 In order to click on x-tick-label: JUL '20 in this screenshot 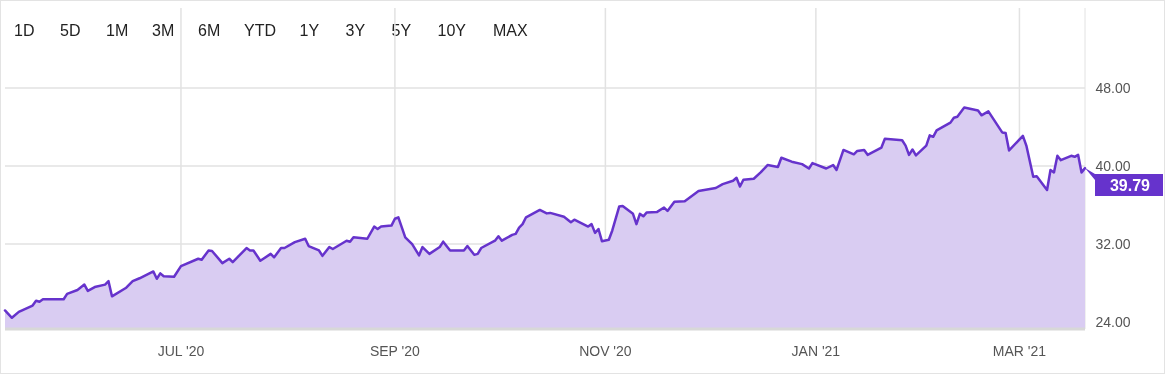, I will do `click(181, 351)`.